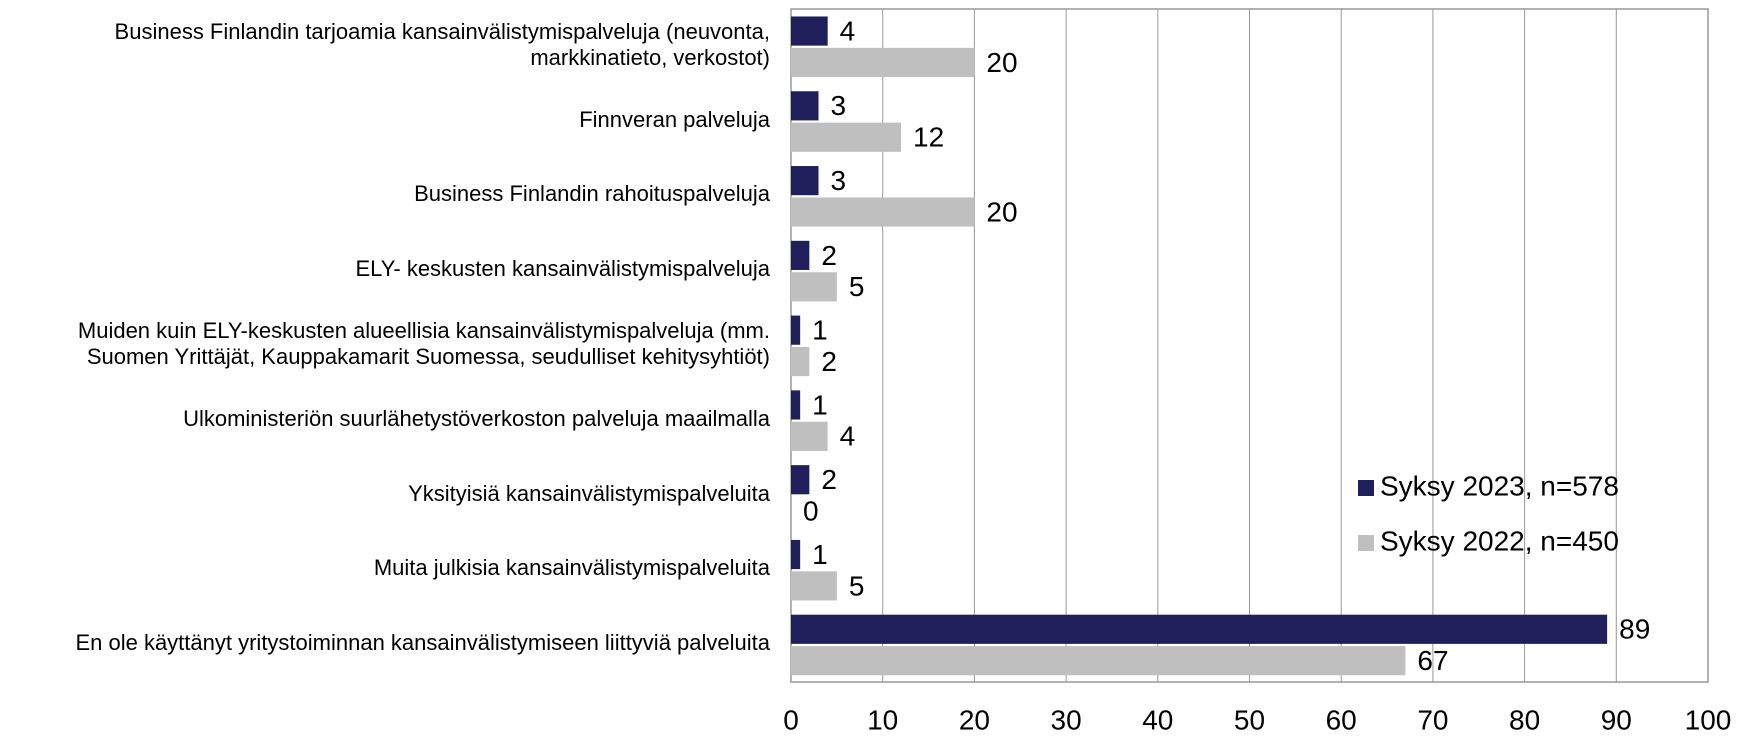  I want to click on legend-label: Syksy 2022, n=450, so click(1499, 540).